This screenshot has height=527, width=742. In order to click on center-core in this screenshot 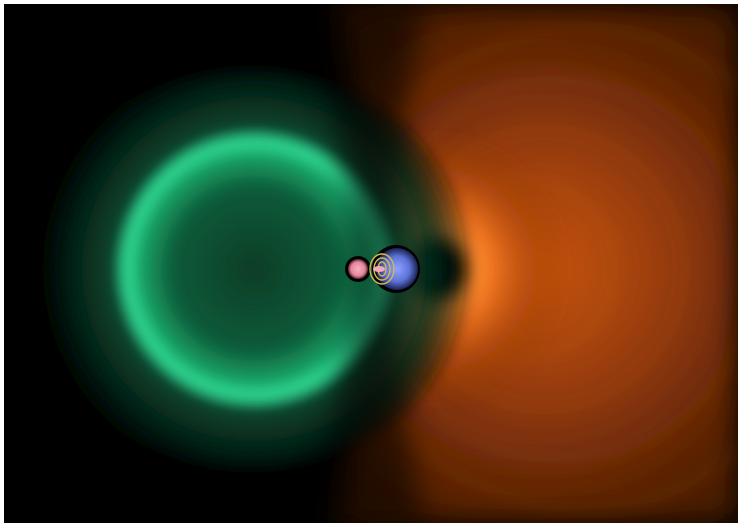, I will do `click(382, 269)`.